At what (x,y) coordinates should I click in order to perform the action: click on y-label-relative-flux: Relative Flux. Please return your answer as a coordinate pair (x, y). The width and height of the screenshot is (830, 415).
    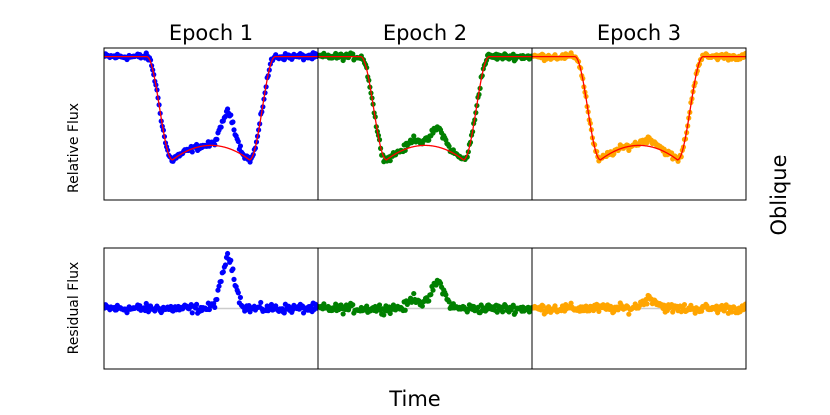
    Looking at the image, I should click on (74, 148).